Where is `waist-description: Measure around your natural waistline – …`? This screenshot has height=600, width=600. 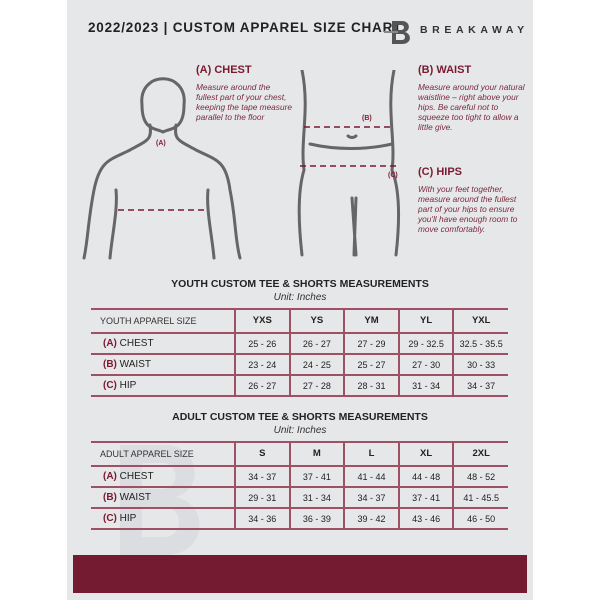 waist-description: Measure around your natural waistline – … is located at coordinates (471, 107).